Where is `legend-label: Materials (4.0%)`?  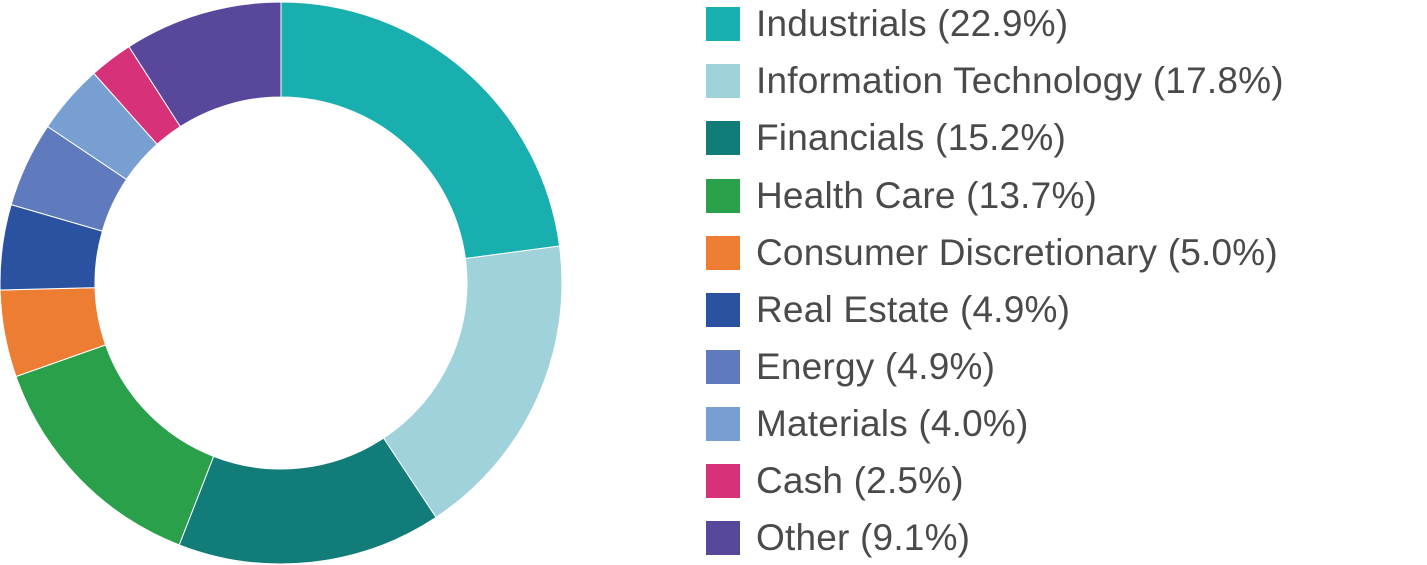
legend-label: Materials (4.0%) is located at coordinates (892, 423).